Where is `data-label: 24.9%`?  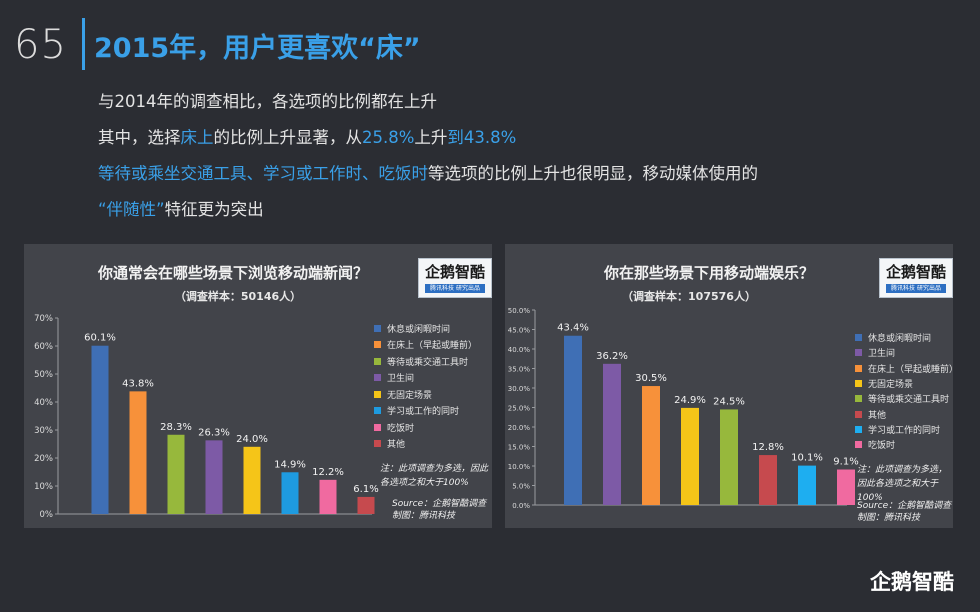
data-label: 24.9% is located at coordinates (690, 400).